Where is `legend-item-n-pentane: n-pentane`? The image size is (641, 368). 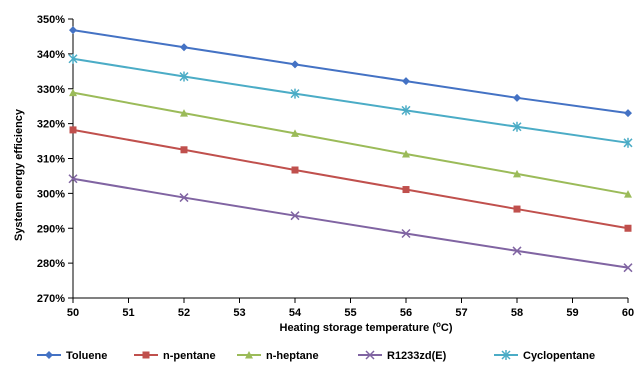 legend-item-n-pentane: n-pentane is located at coordinates (175, 356).